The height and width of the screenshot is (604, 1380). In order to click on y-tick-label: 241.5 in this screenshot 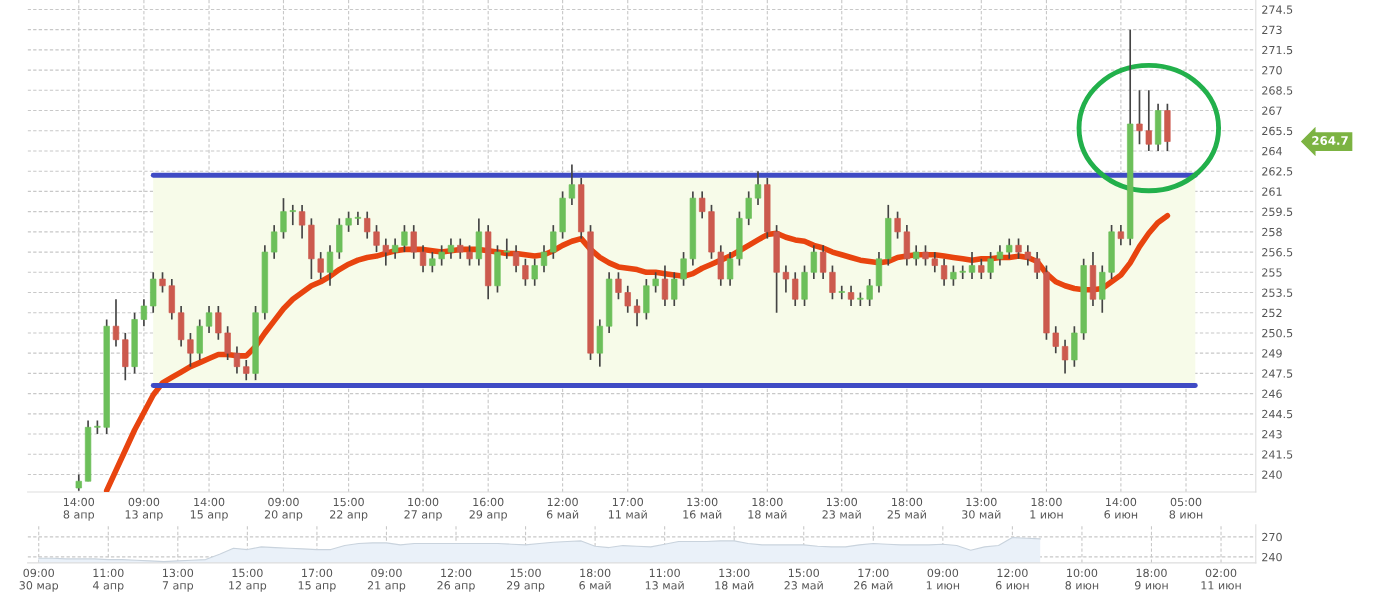, I will do `click(1277, 454)`.